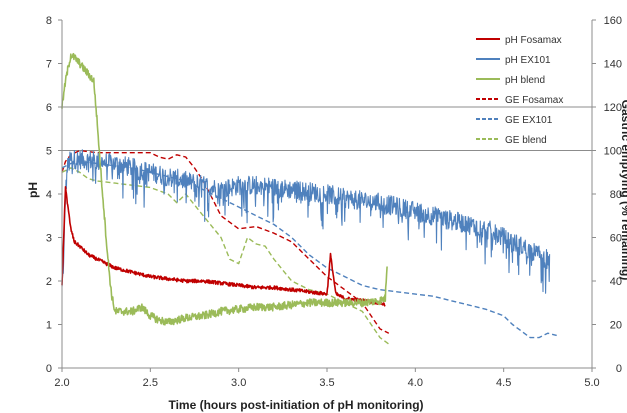 The width and height of the screenshot is (627, 413). What do you see at coordinates (525, 80) in the screenshot?
I see `legend-label: pH blend` at bounding box center [525, 80].